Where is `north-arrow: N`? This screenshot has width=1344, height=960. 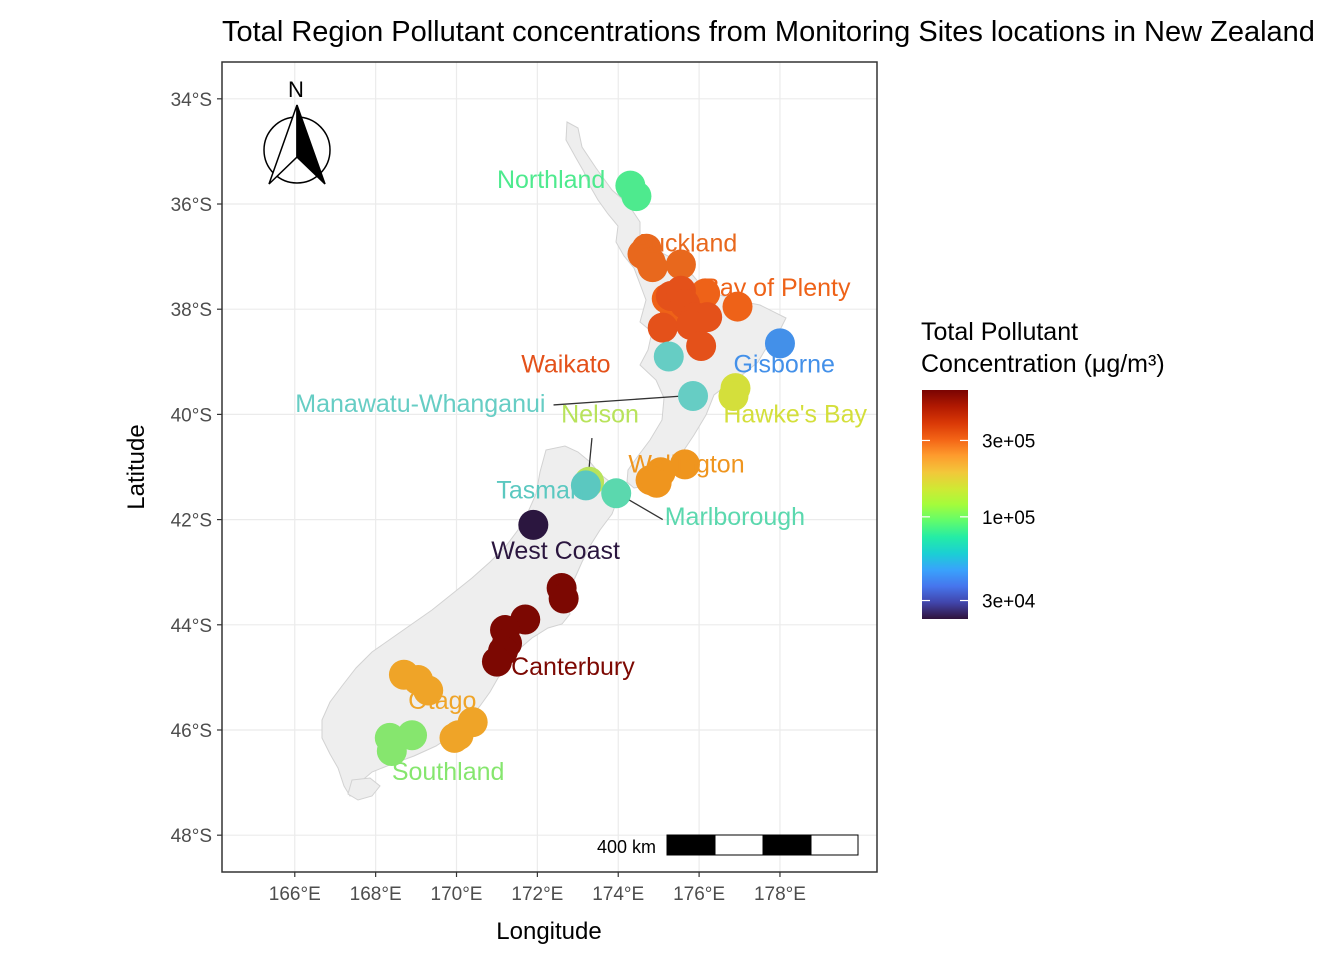
north-arrow: N is located at coordinates (297, 131).